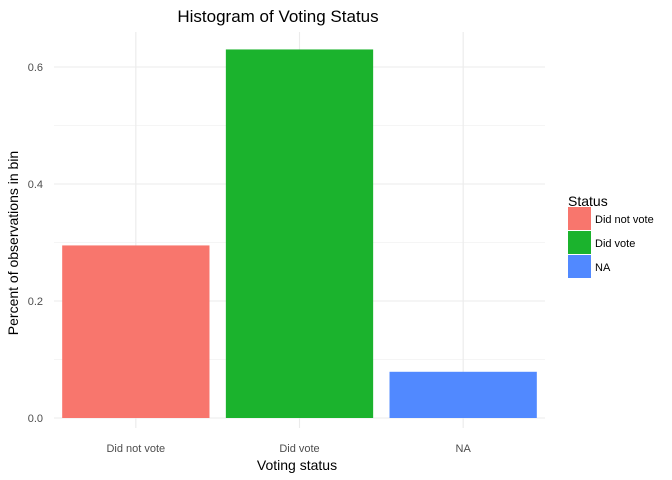 This screenshot has height=480, width=672. I want to click on legend-entries: Did not vote Did vote NA, so click(611, 242).